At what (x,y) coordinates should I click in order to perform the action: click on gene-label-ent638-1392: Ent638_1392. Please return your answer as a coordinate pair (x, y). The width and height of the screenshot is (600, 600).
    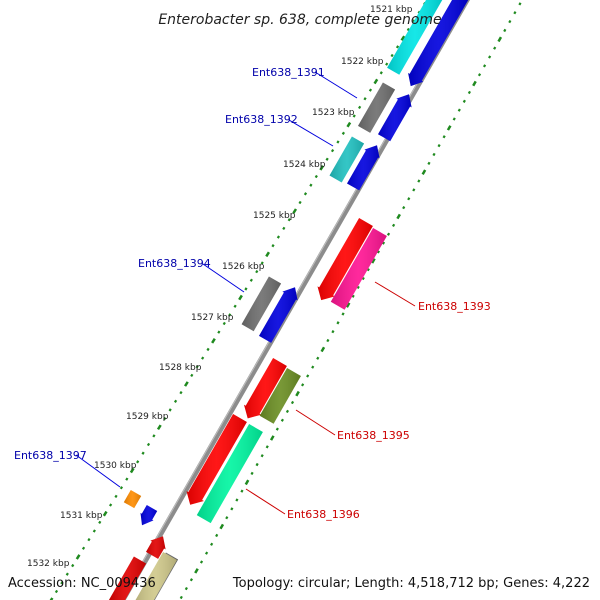
    Looking at the image, I should click on (261, 119).